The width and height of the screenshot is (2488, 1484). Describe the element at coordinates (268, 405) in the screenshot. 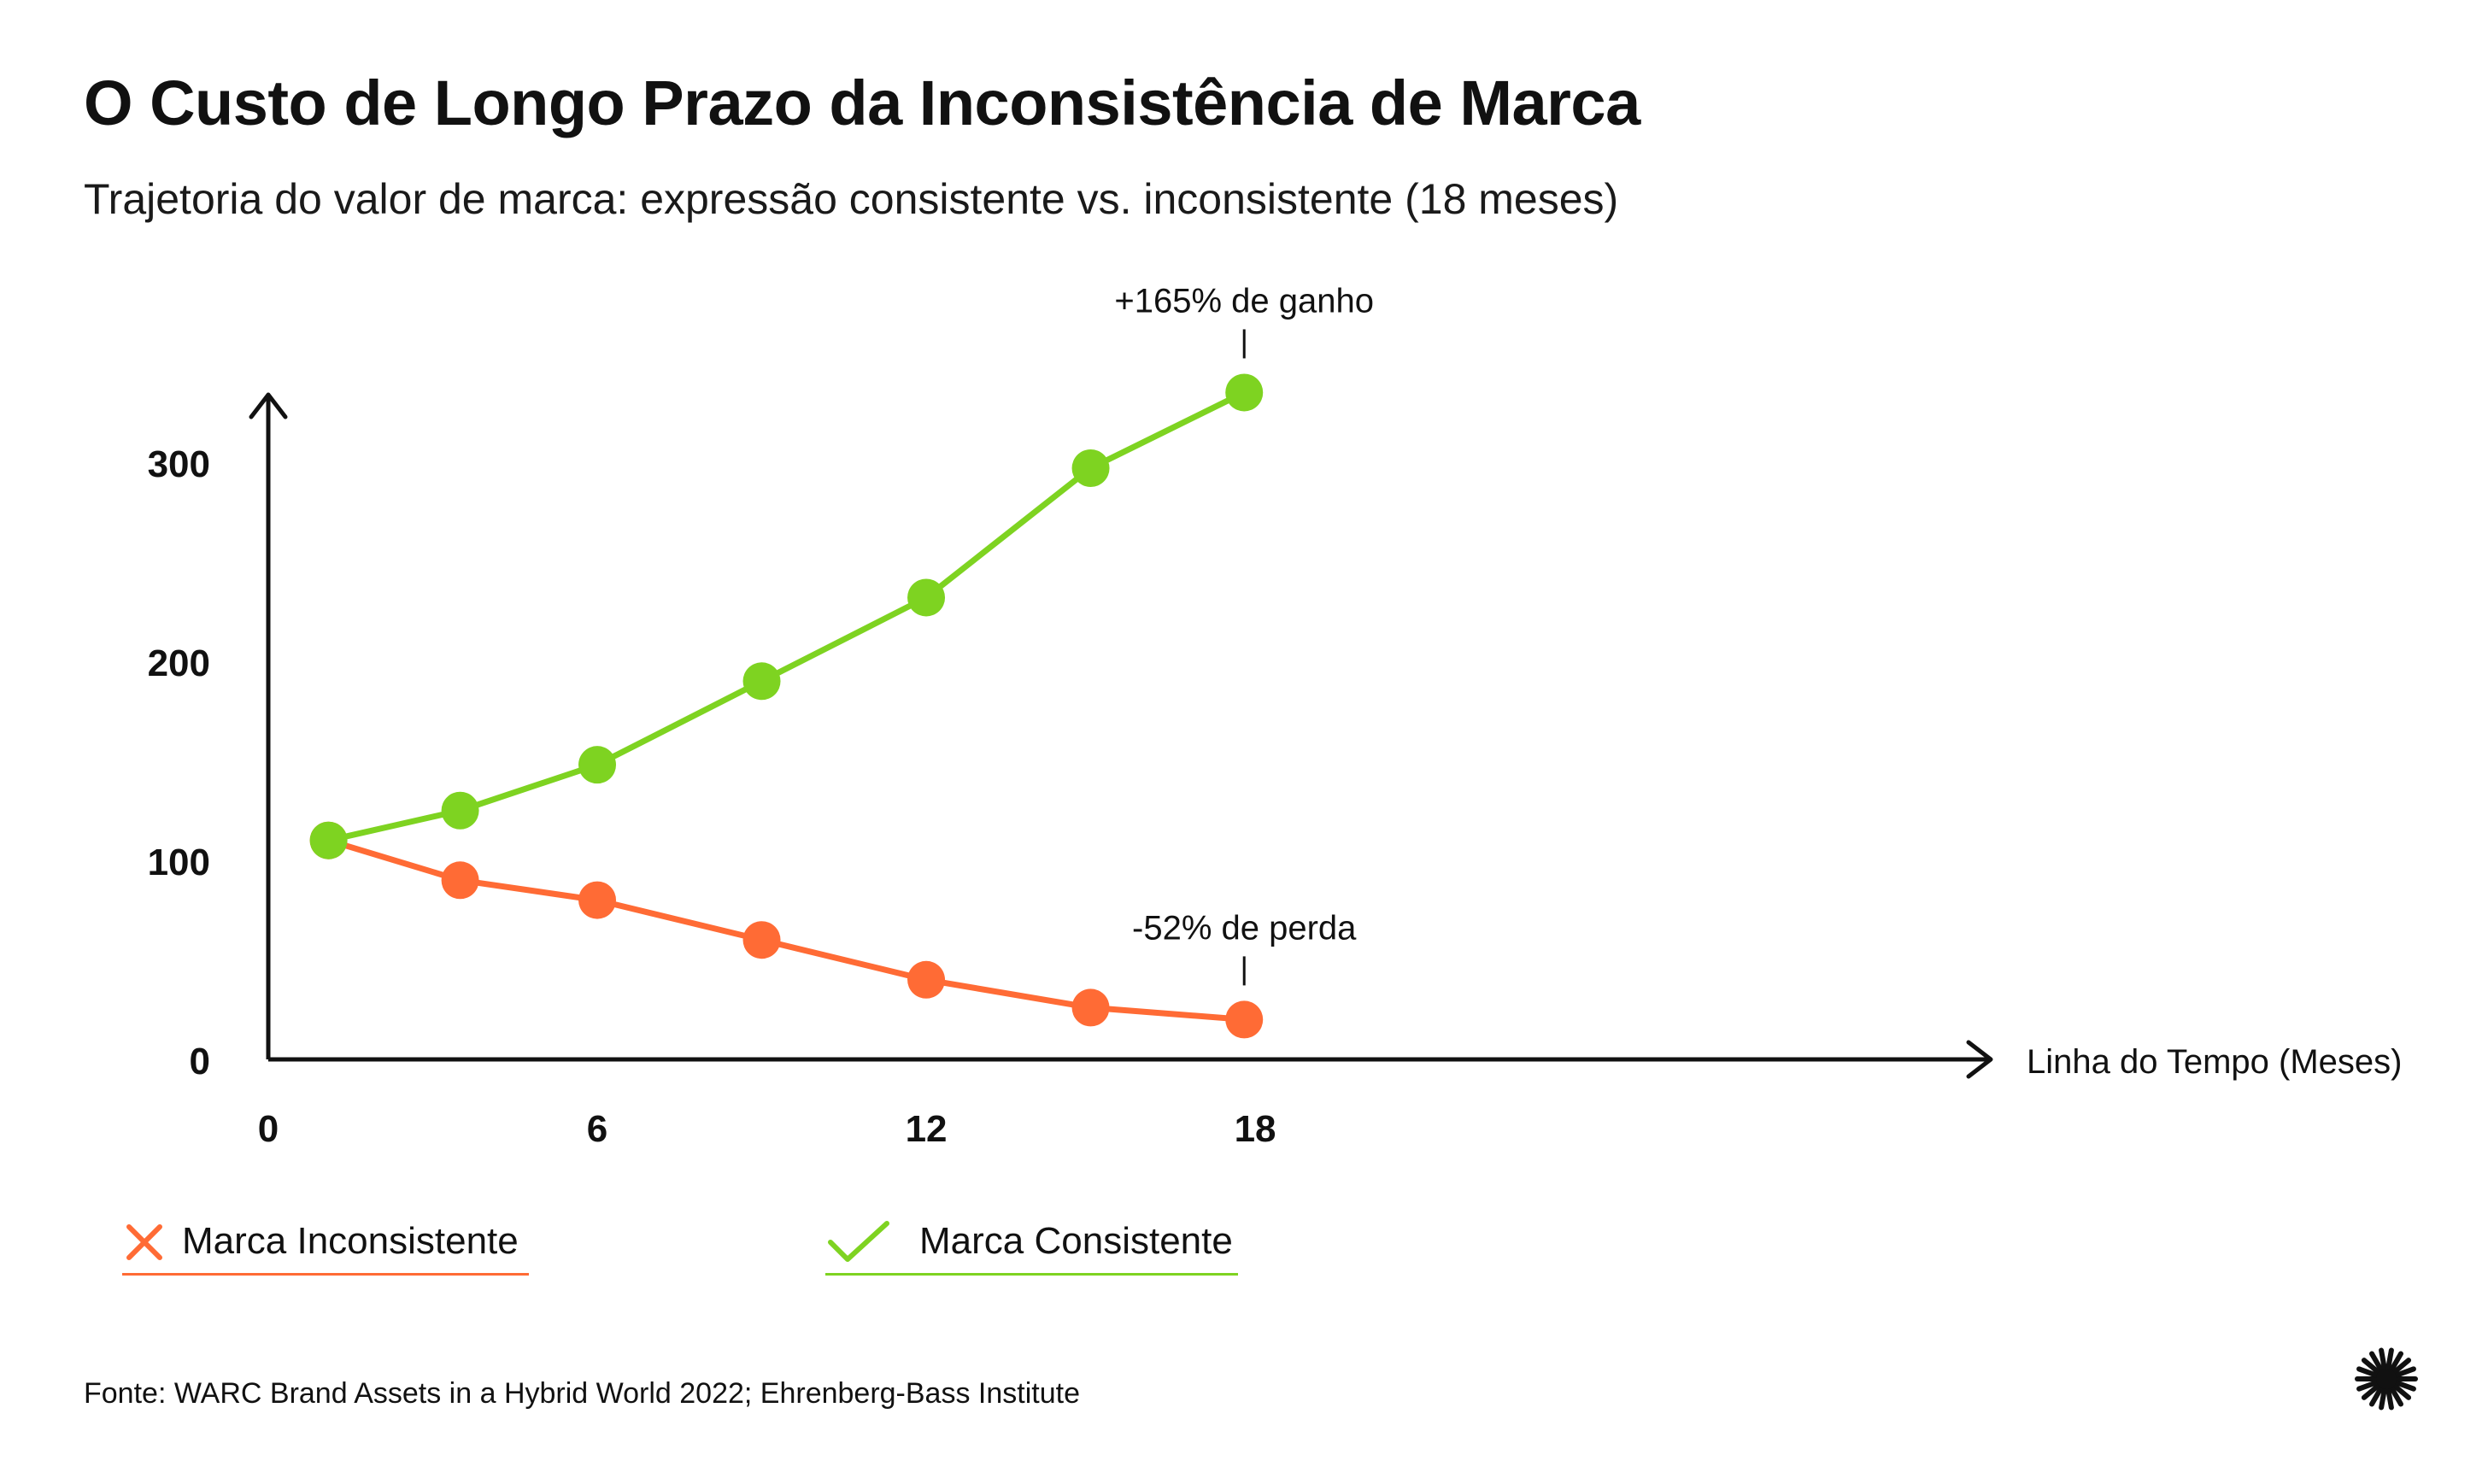

I see `y-axis-arrow-icon` at that location.